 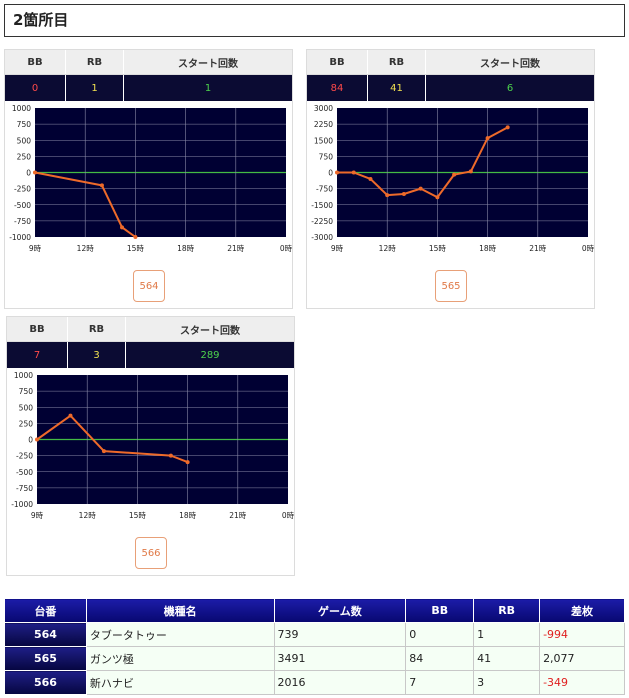 What do you see at coordinates (94, 88) in the screenshot?
I see `rb-value: 1` at bounding box center [94, 88].